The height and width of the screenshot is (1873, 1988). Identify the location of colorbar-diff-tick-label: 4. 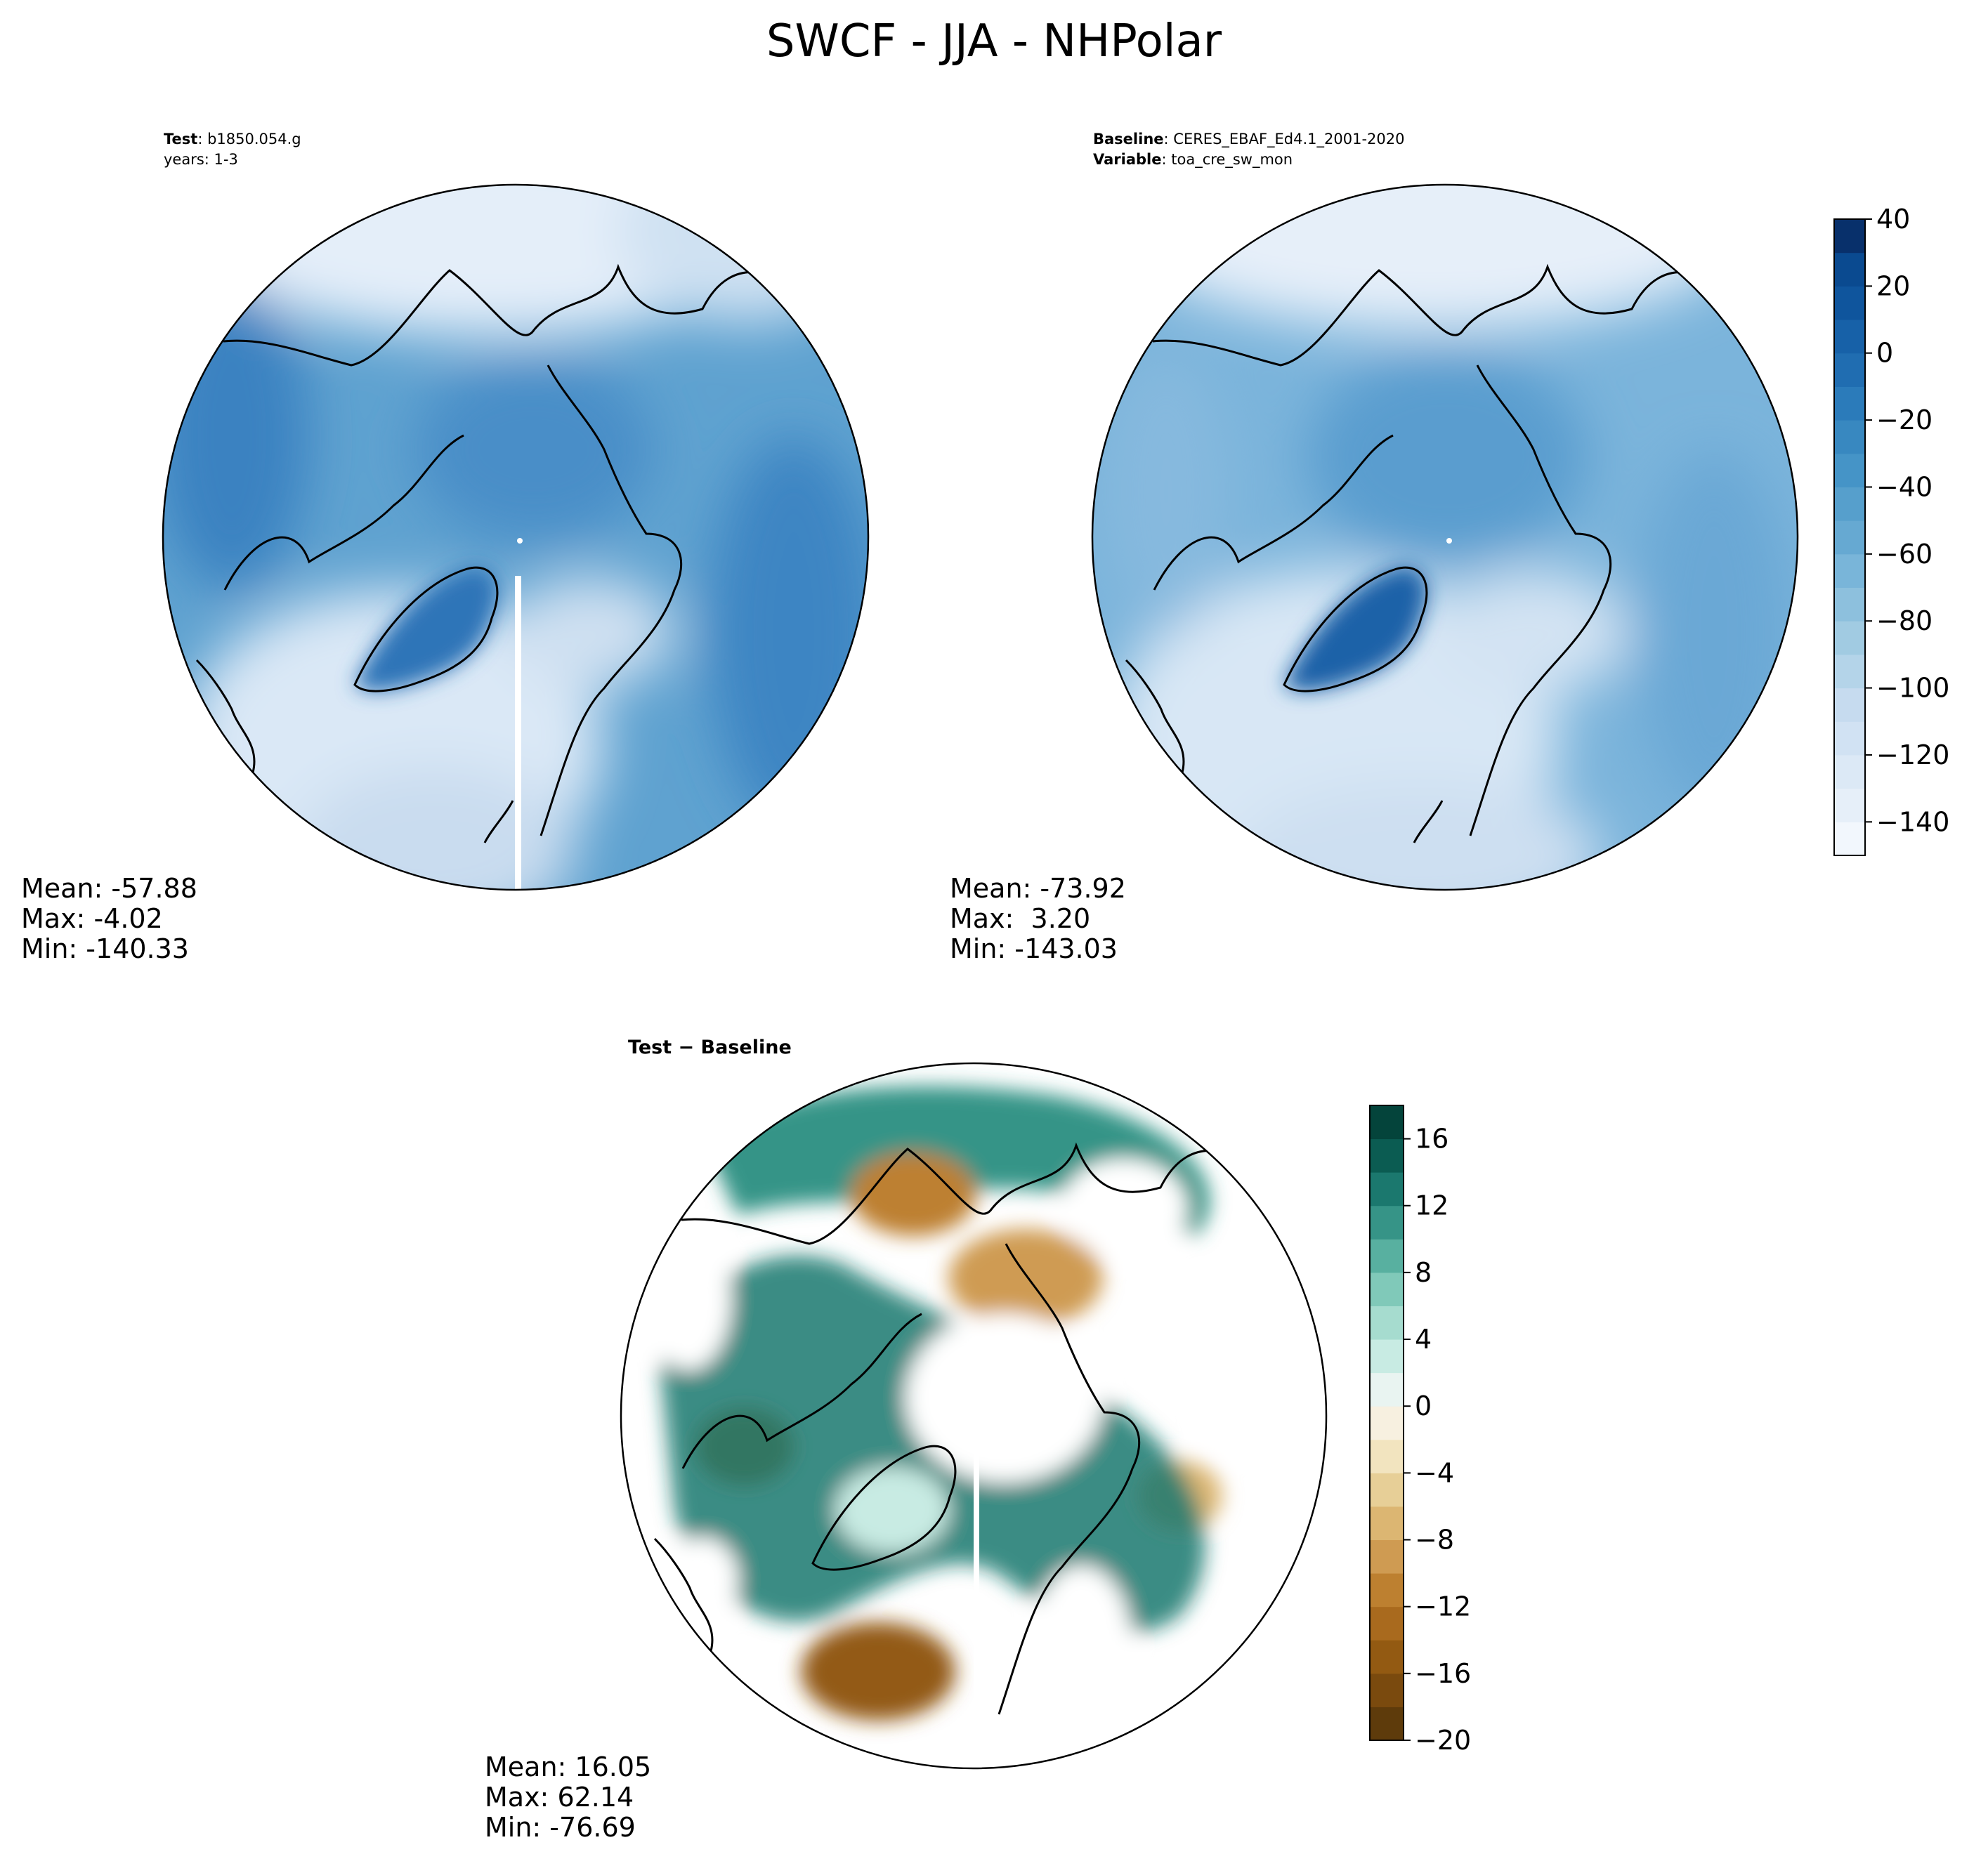
(1423, 1339).